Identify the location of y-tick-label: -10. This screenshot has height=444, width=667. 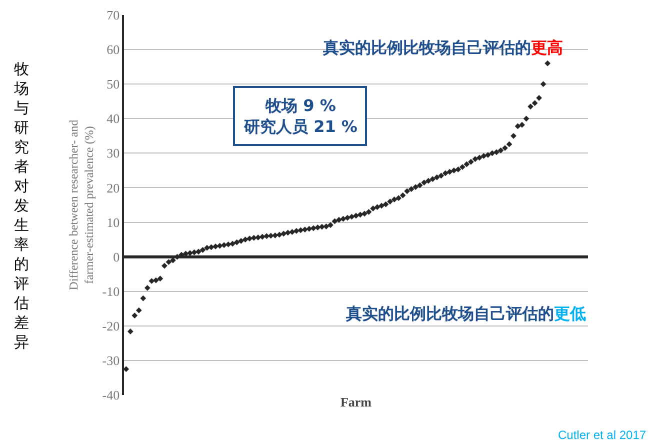
(111, 291).